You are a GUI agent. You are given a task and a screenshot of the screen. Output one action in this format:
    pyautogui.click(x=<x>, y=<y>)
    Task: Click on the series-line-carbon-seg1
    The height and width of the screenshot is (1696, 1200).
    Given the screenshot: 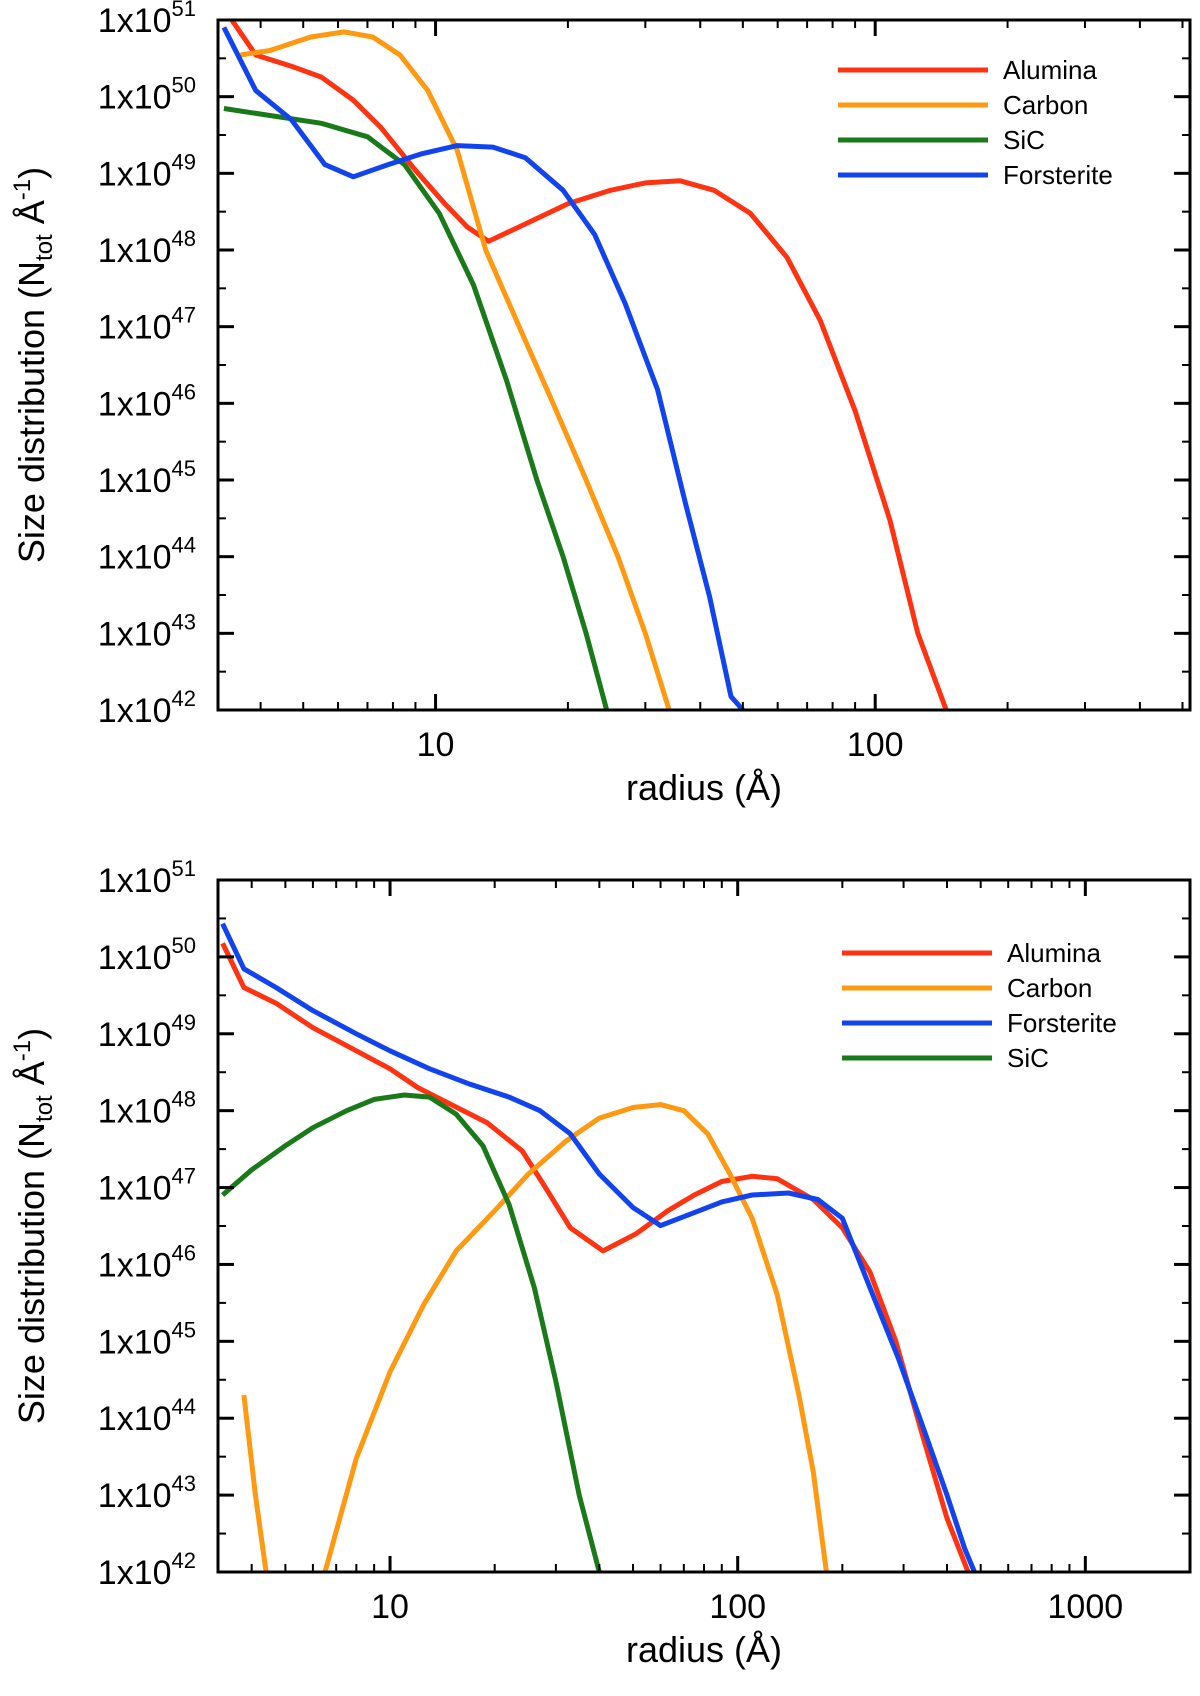 What is the action you would take?
    pyautogui.click(x=255, y=1483)
    